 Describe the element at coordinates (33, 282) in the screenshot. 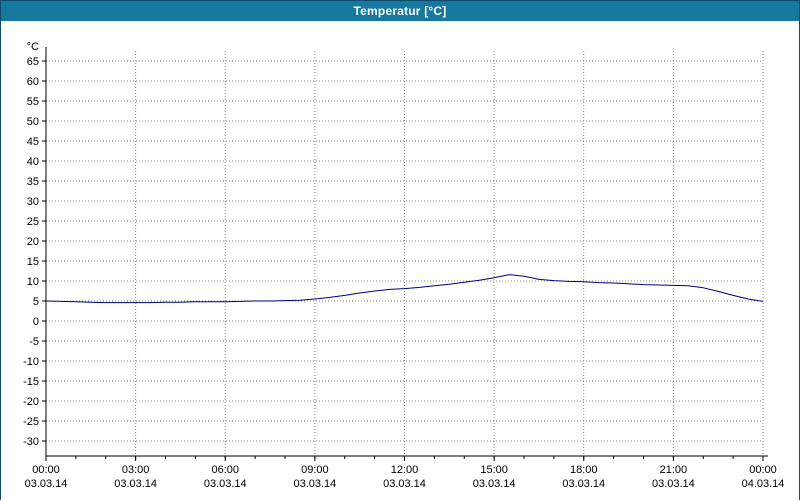

I see `y-tick-label: 10` at that location.